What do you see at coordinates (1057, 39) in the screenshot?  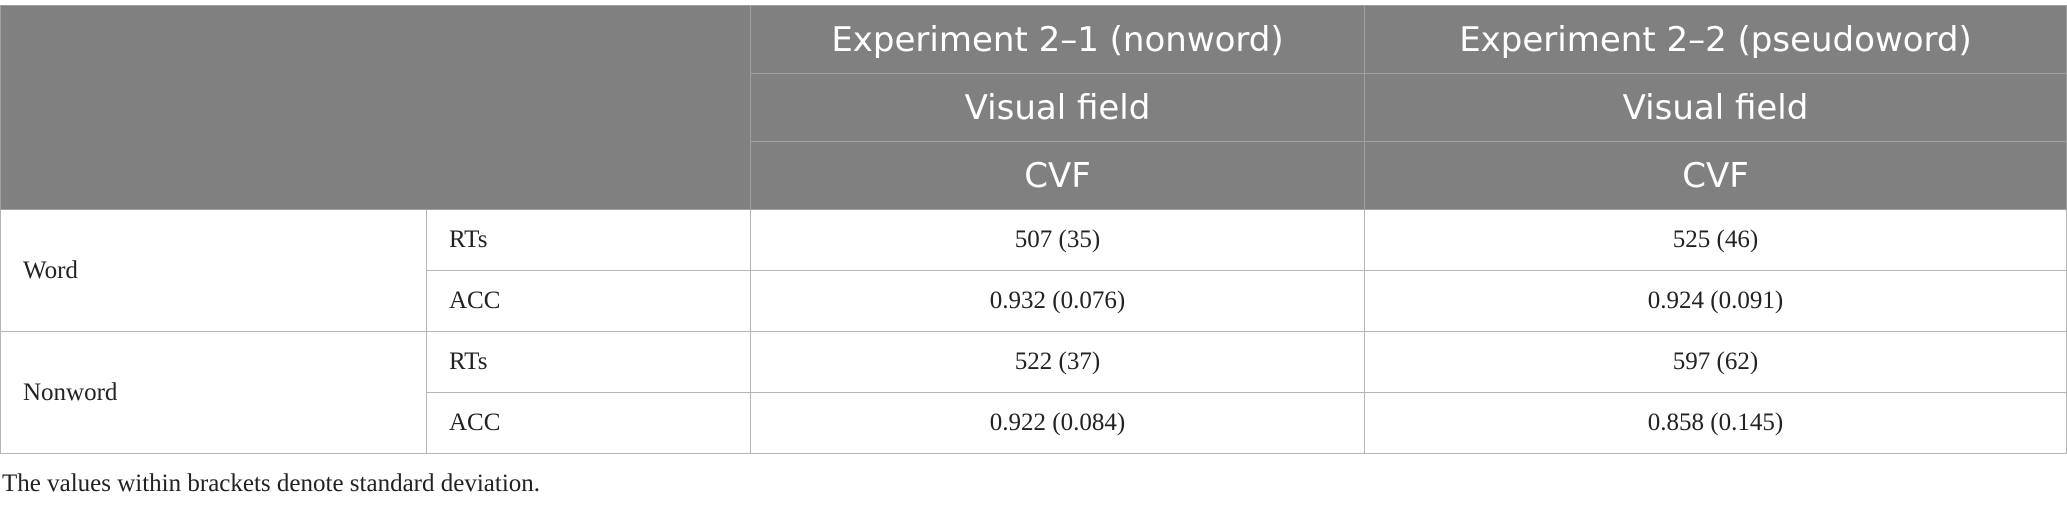 I see `experiment-header: Experiment 2–1 (nonword)` at bounding box center [1057, 39].